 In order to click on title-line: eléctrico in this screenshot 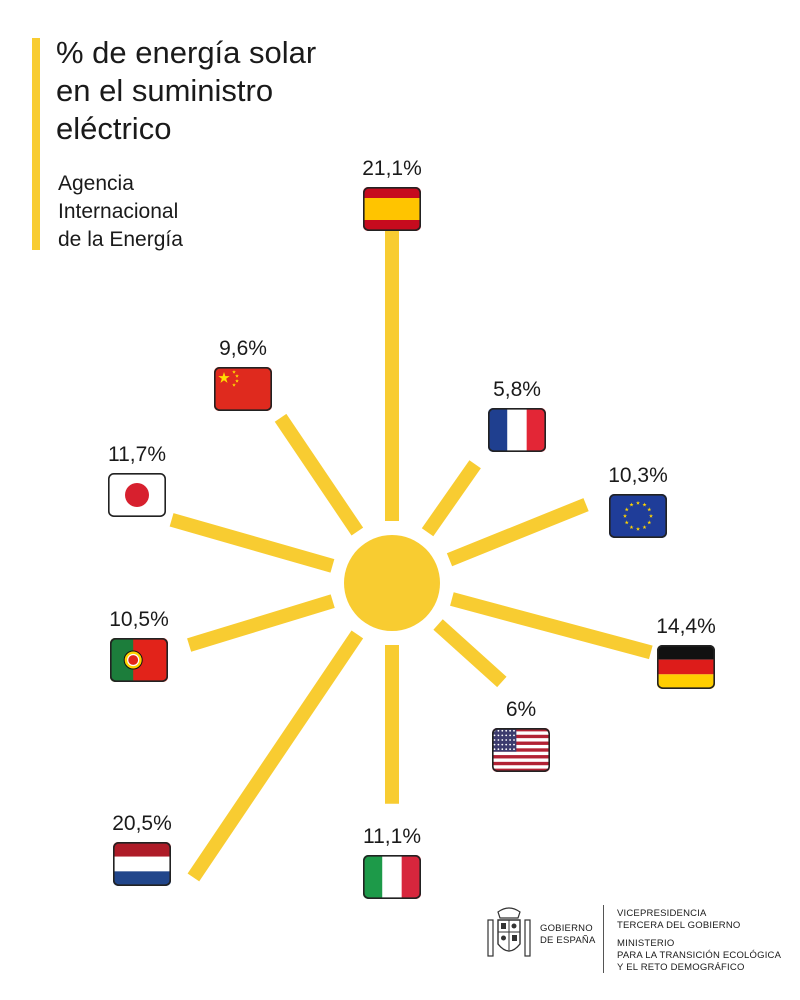, I will do `click(114, 128)`.